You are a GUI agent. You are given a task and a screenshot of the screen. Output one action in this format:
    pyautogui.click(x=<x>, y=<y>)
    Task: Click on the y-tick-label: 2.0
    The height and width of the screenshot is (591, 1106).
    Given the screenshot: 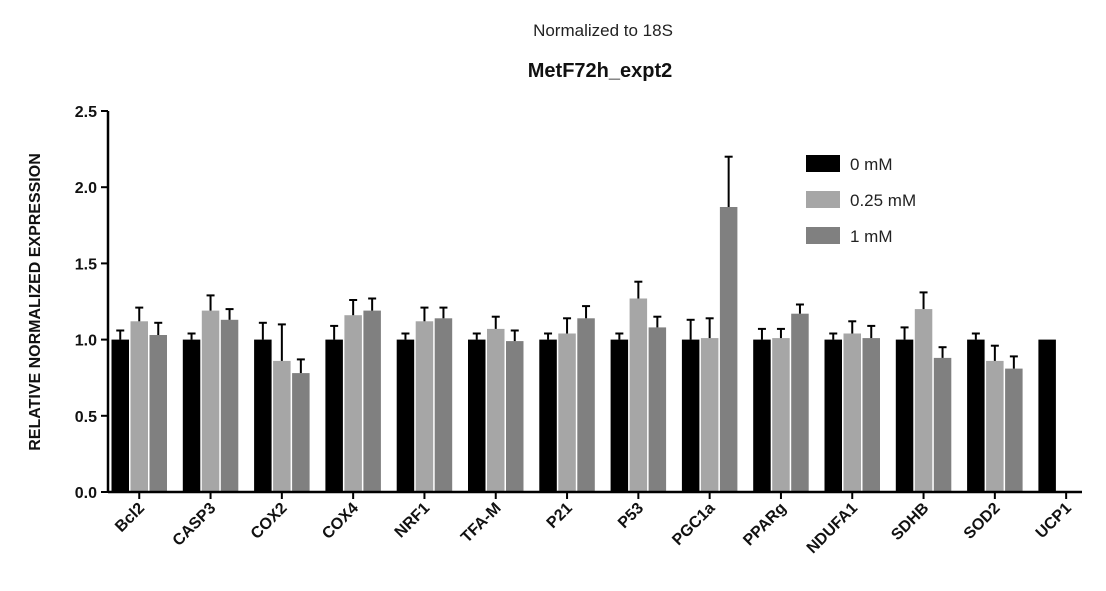 What is the action you would take?
    pyautogui.click(x=86, y=188)
    